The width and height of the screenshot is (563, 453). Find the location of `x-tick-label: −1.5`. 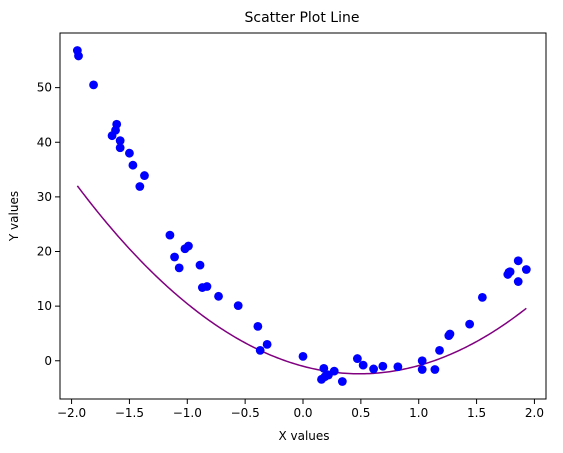

x-tick-label: −1.5 is located at coordinates (129, 413).